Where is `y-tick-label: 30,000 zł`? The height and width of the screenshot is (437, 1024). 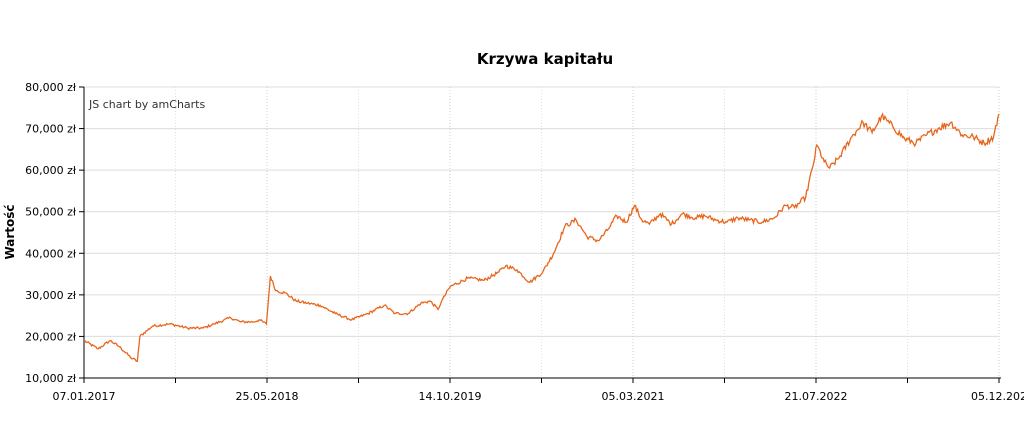 y-tick-label: 30,000 zł is located at coordinates (51, 295).